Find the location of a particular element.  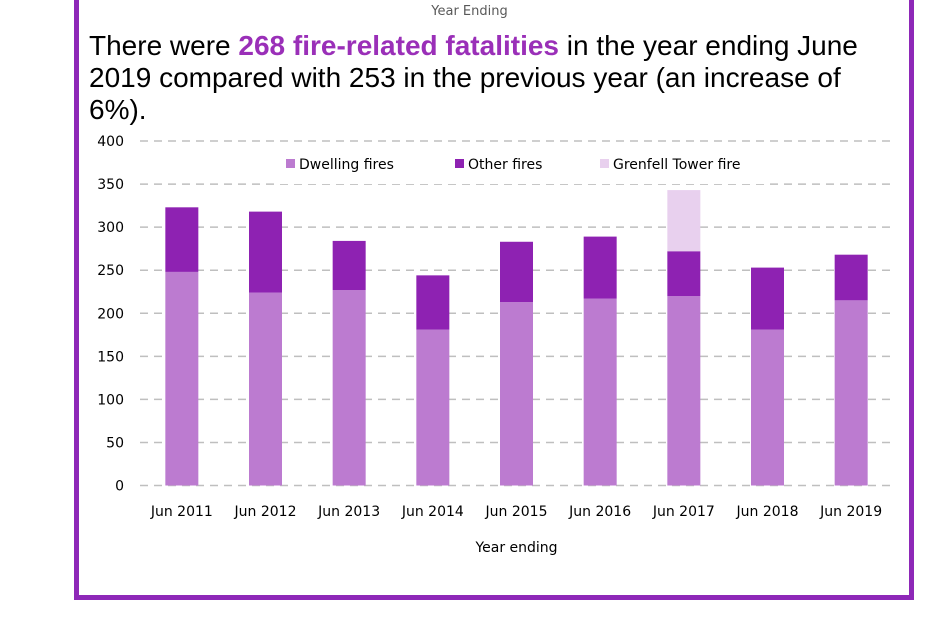

top-label: Year Ending is located at coordinates (469, 11).